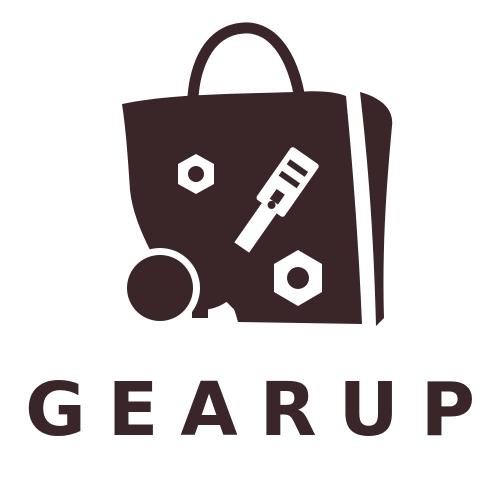 This screenshot has width=500, height=500. What do you see at coordinates (376, 209) in the screenshot?
I see `bag-flap-icon` at bounding box center [376, 209].